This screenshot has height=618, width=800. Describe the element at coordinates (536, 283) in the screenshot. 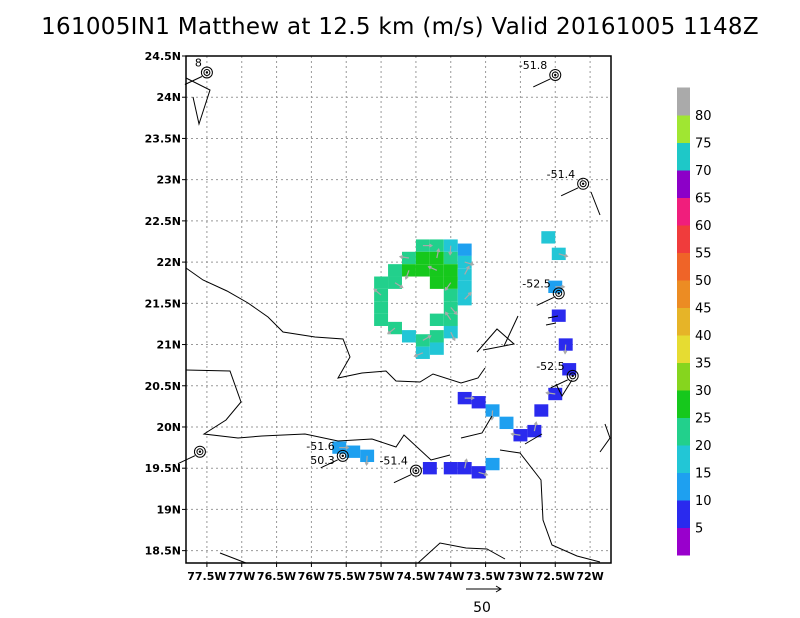

I see `obs-label: -52.5` at that location.